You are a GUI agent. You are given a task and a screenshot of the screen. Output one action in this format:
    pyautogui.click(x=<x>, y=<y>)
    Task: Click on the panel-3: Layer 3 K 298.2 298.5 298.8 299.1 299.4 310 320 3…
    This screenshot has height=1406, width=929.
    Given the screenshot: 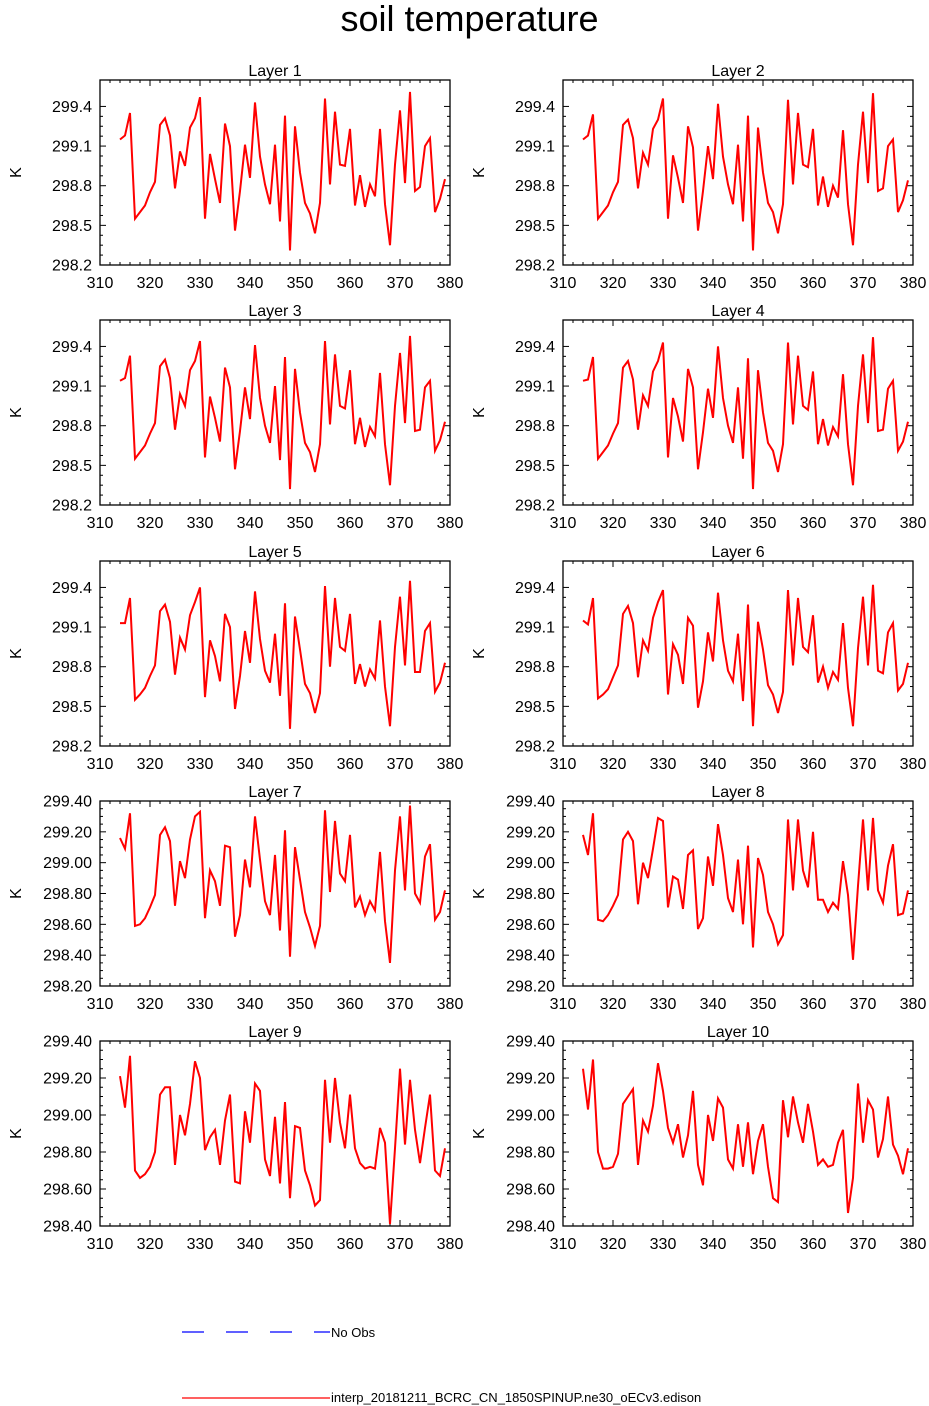 What is the action you would take?
    pyautogui.click(x=235, y=417)
    